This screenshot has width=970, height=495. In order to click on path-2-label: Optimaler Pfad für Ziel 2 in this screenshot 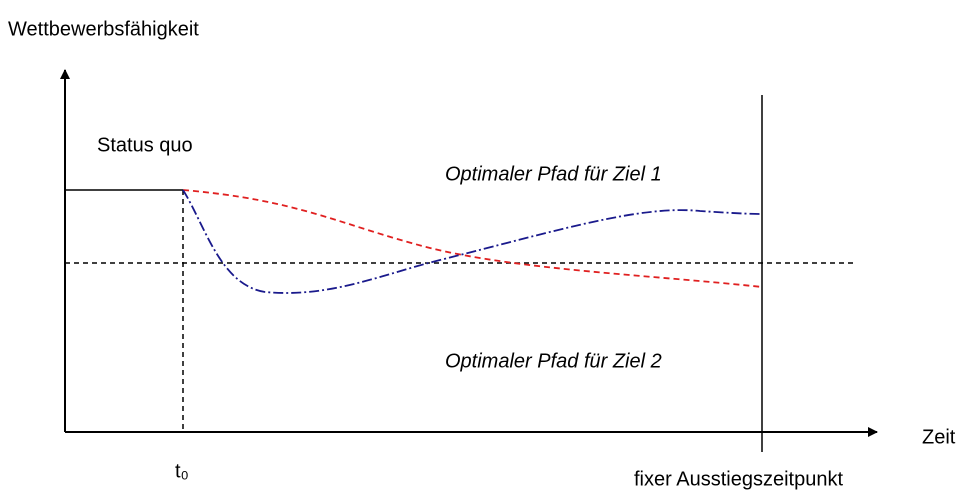, I will do `click(553, 361)`.